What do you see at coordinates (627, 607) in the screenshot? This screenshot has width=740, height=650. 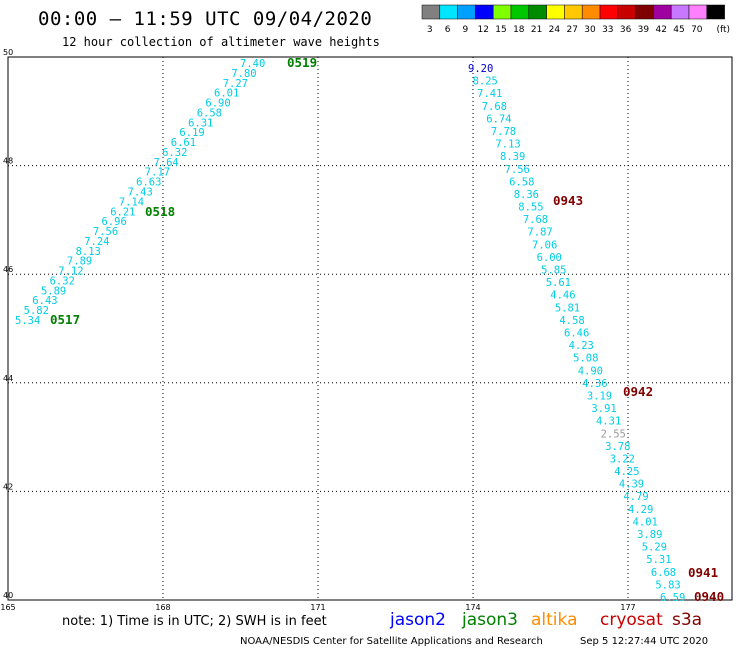 I see `x-tick-label: 177` at bounding box center [627, 607].